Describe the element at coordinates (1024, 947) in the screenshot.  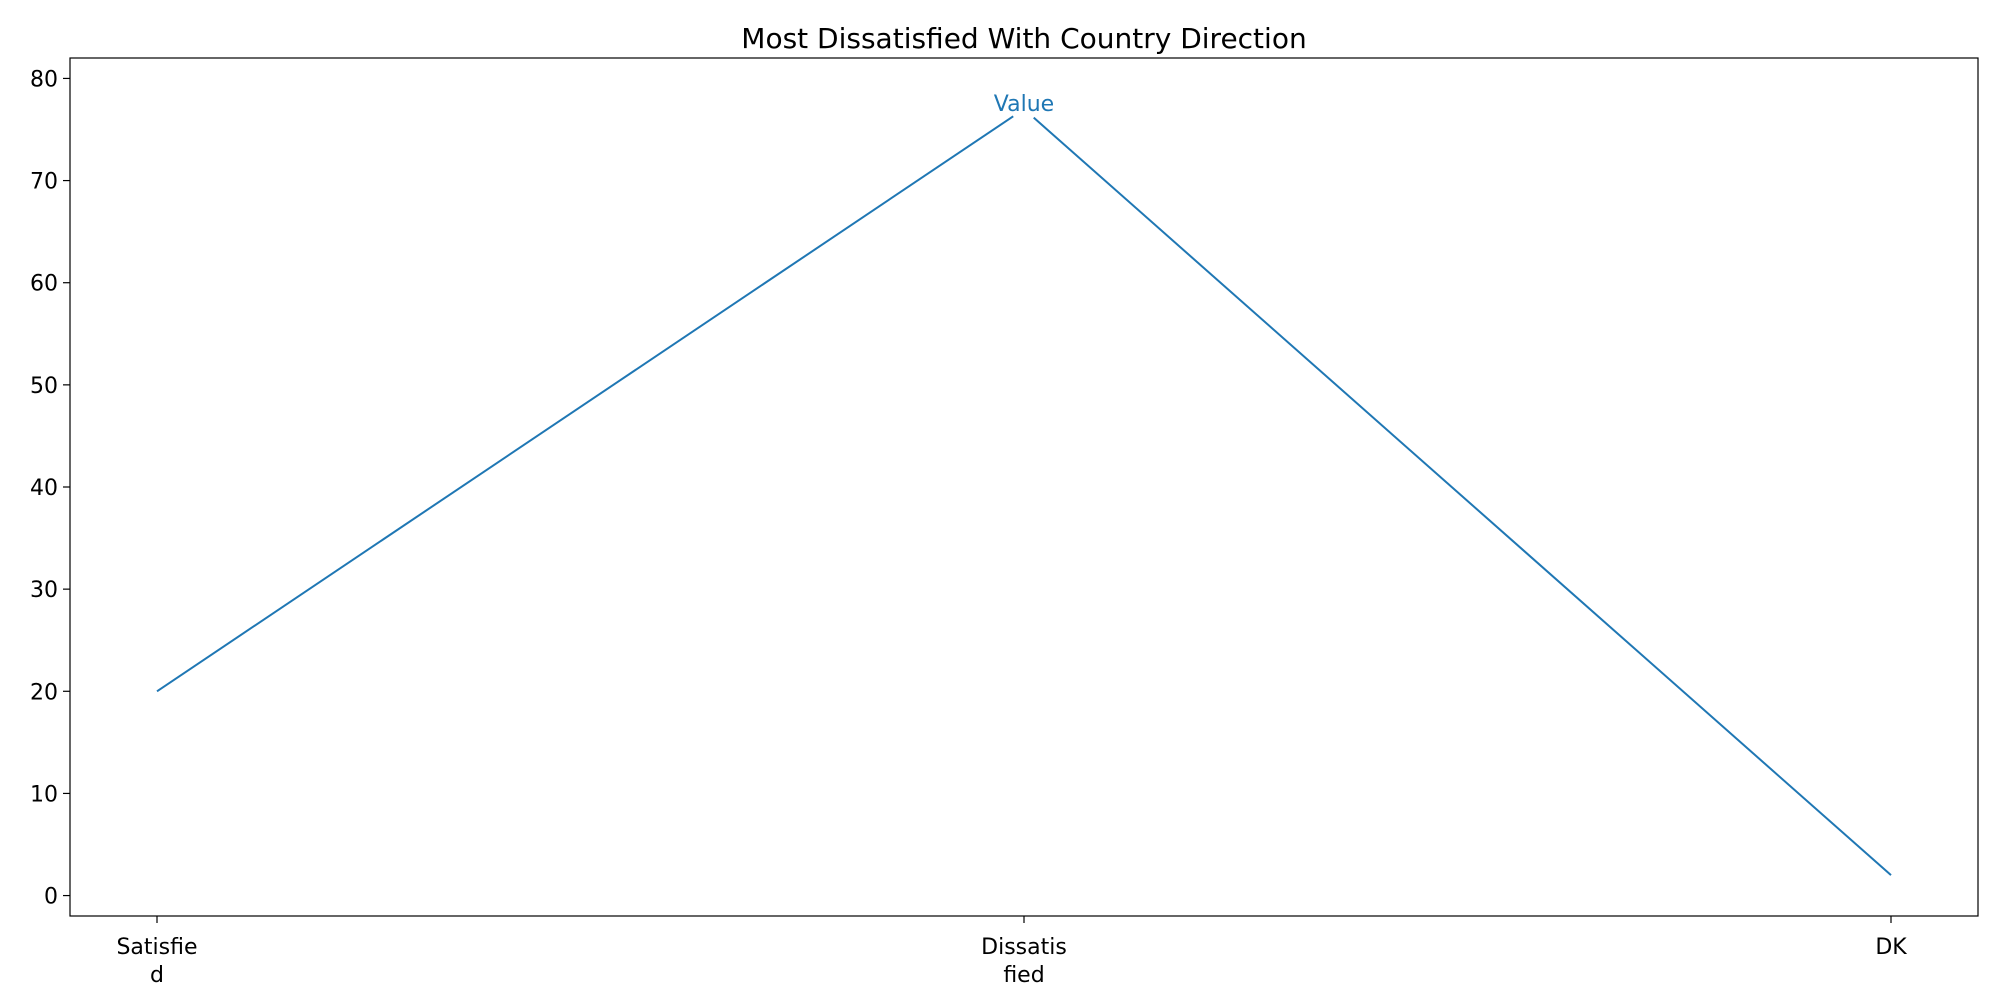
I see `x-tick-label-line: Dissatis` at that location.